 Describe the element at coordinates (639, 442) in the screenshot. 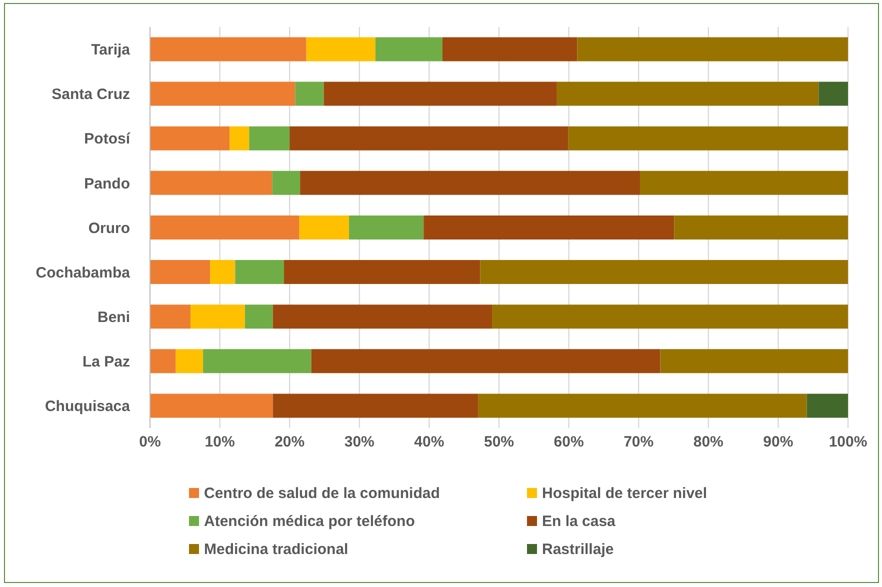

I see `x-tick-label: 70%` at that location.